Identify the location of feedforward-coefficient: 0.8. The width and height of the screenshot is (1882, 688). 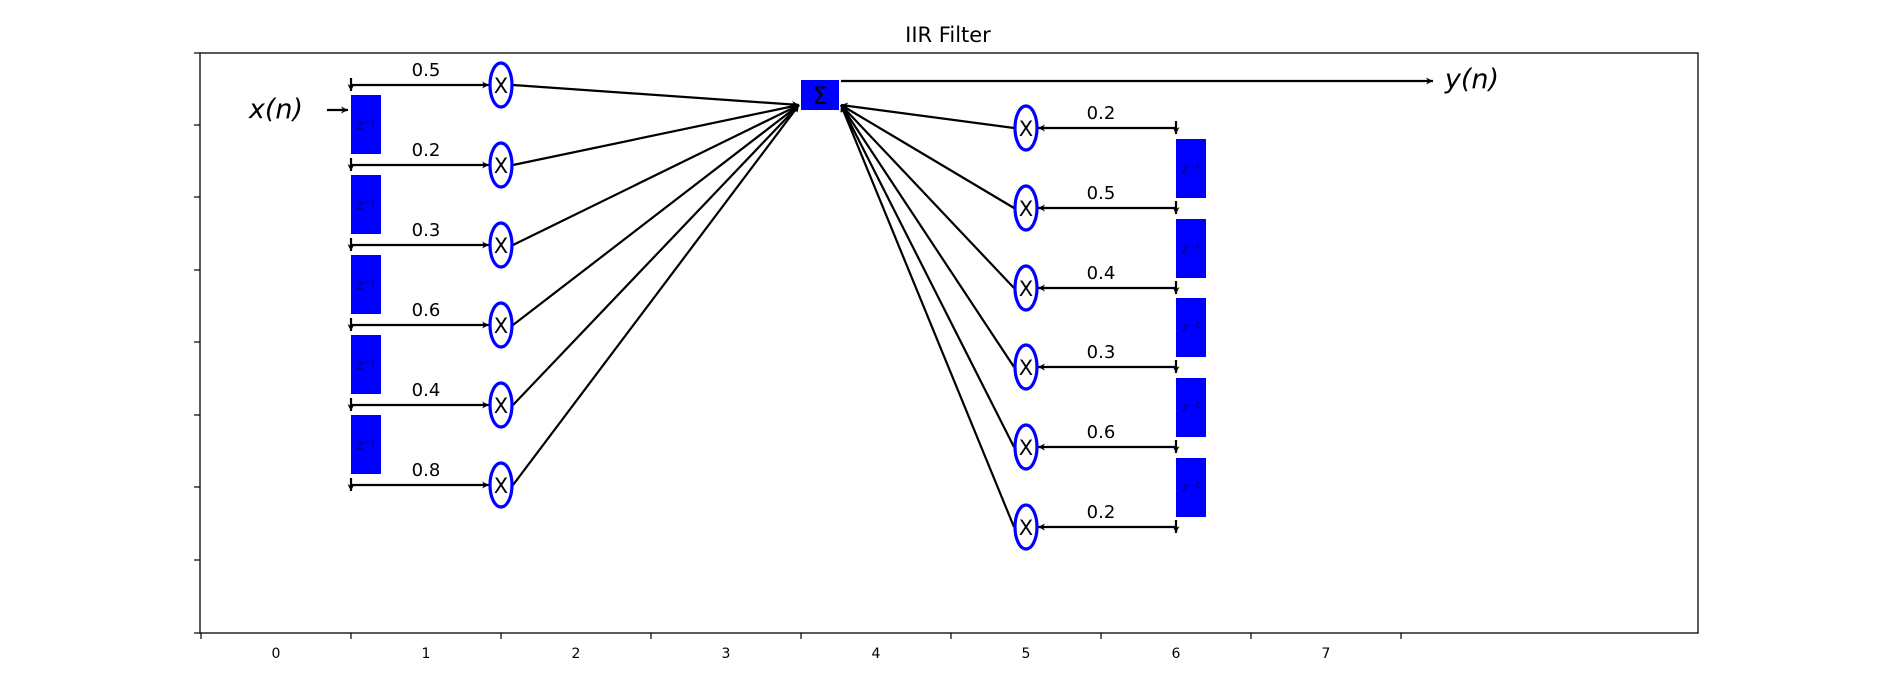
(426, 470).